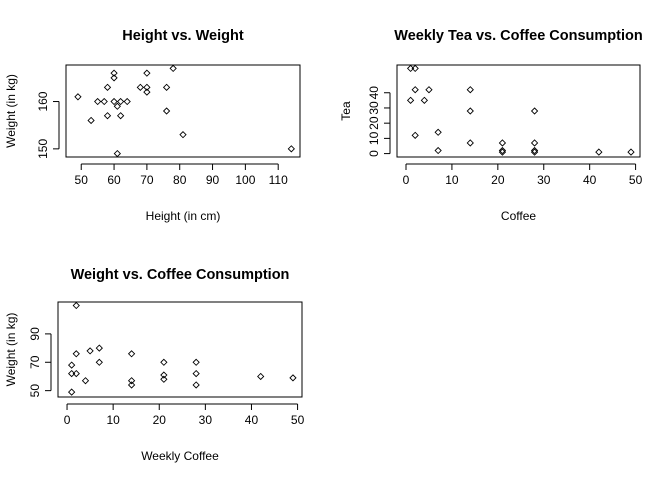 This screenshot has width=672, height=480. What do you see at coordinates (82, 180) in the screenshot?
I see `x-tick-label: 50` at bounding box center [82, 180].